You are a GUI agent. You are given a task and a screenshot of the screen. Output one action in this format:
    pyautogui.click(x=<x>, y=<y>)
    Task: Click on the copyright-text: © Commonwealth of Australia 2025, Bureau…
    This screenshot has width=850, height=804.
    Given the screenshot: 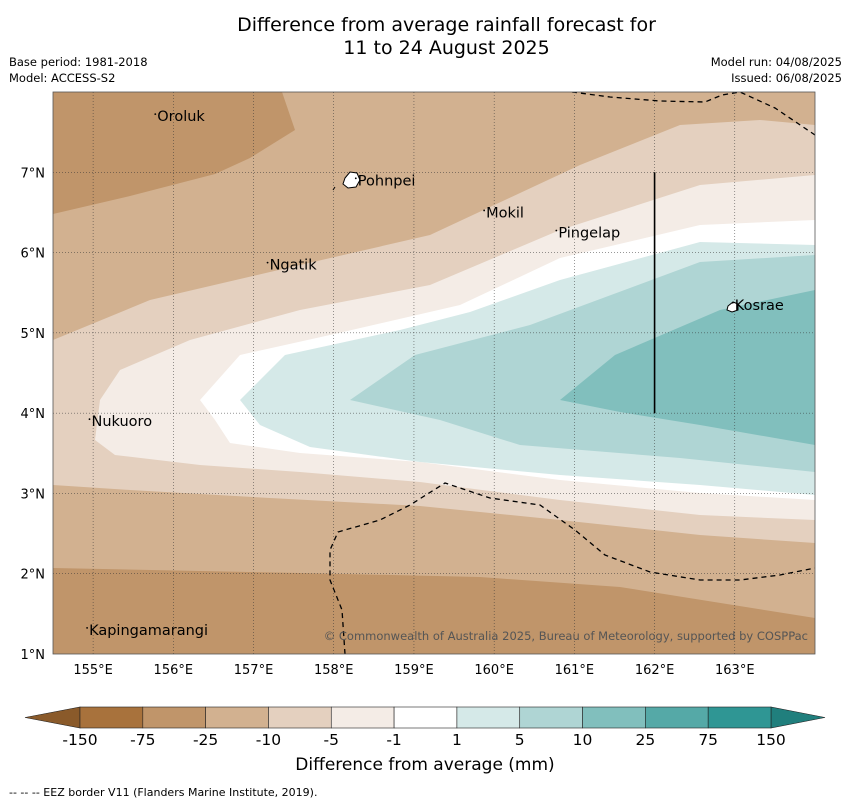 What is the action you would take?
    pyautogui.click(x=566, y=636)
    